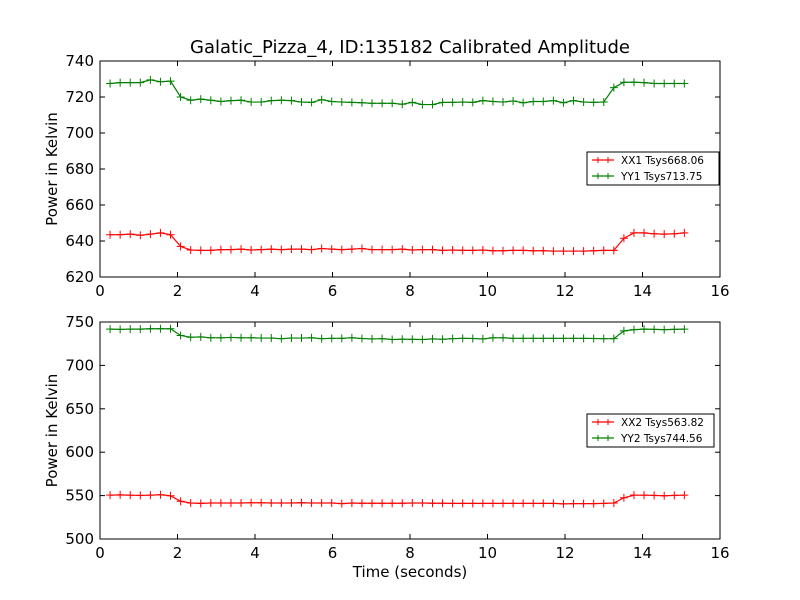 The height and width of the screenshot is (600, 800). I want to click on y-tick-label: 720, so click(79, 97).